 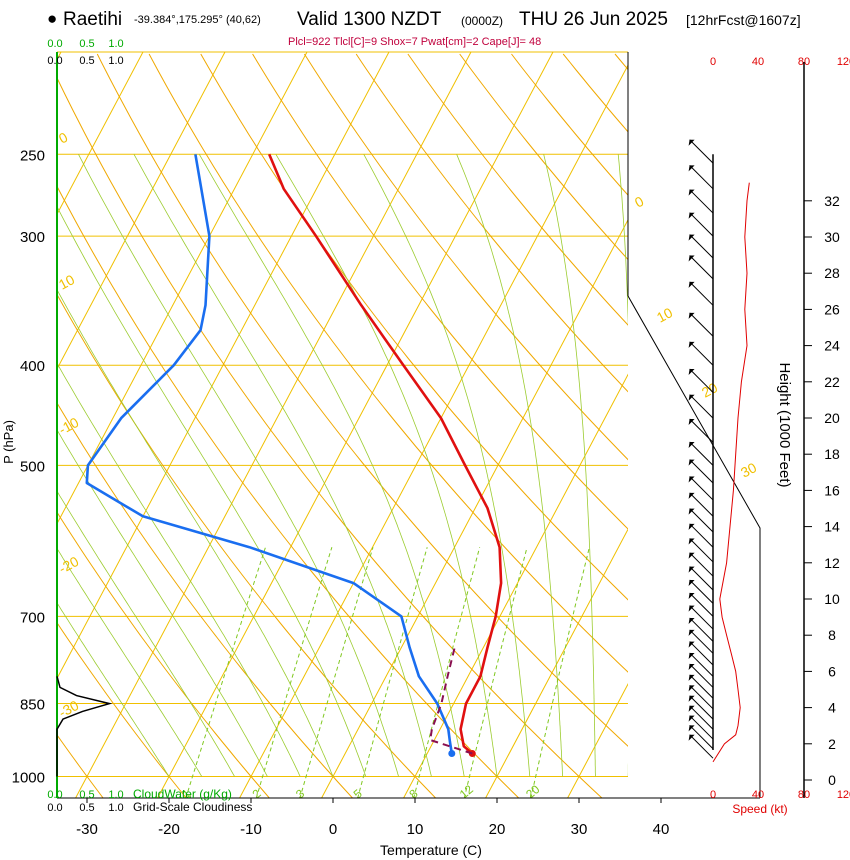 I want to click on pressure-tick-label: 400, so click(x=32, y=366).